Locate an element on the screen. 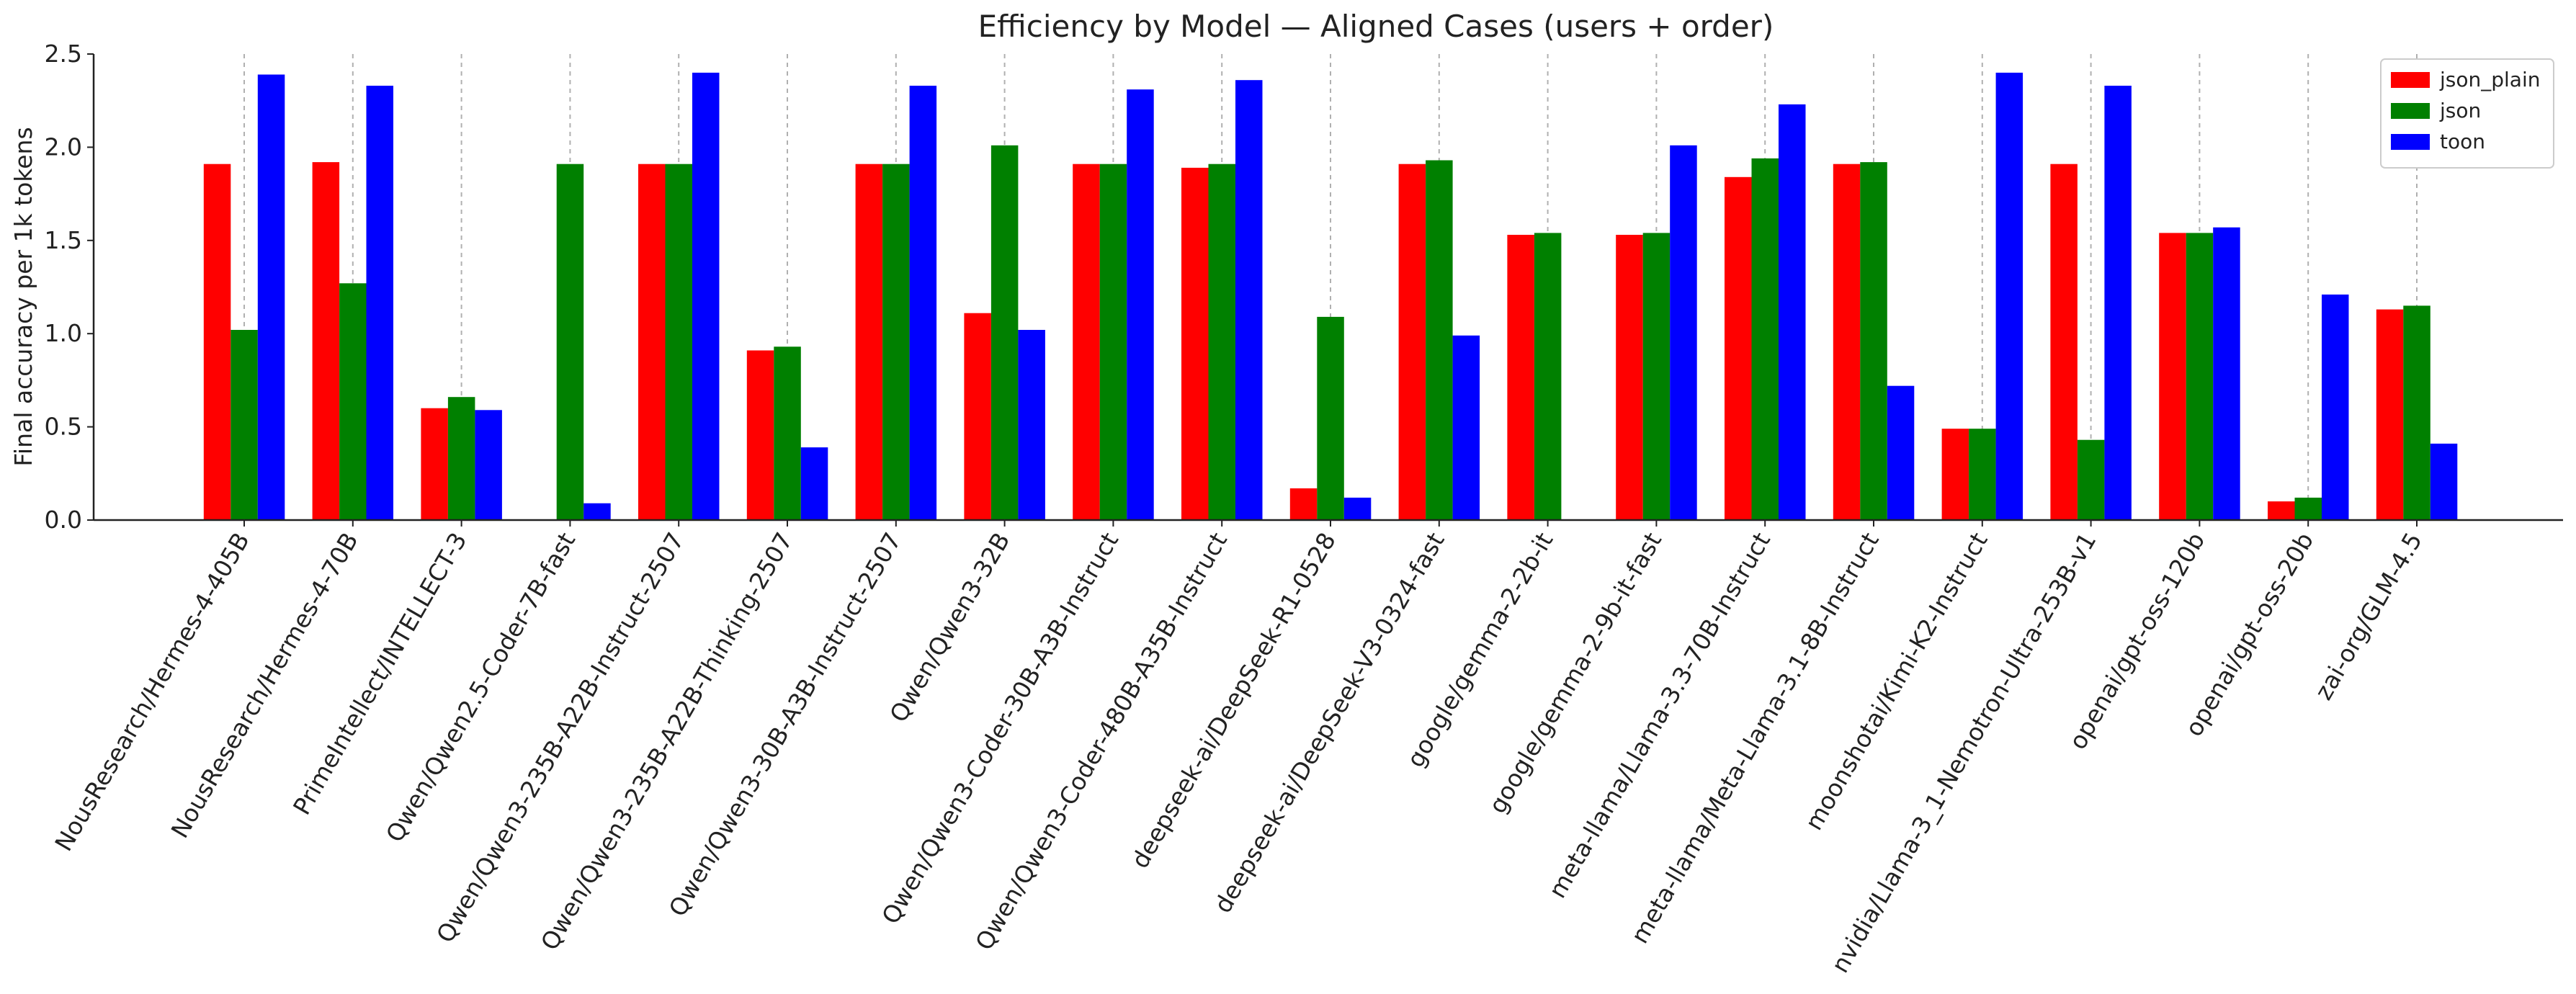 This screenshot has height=994, width=2576. y-tick-label: 2.5 is located at coordinates (63, 54).